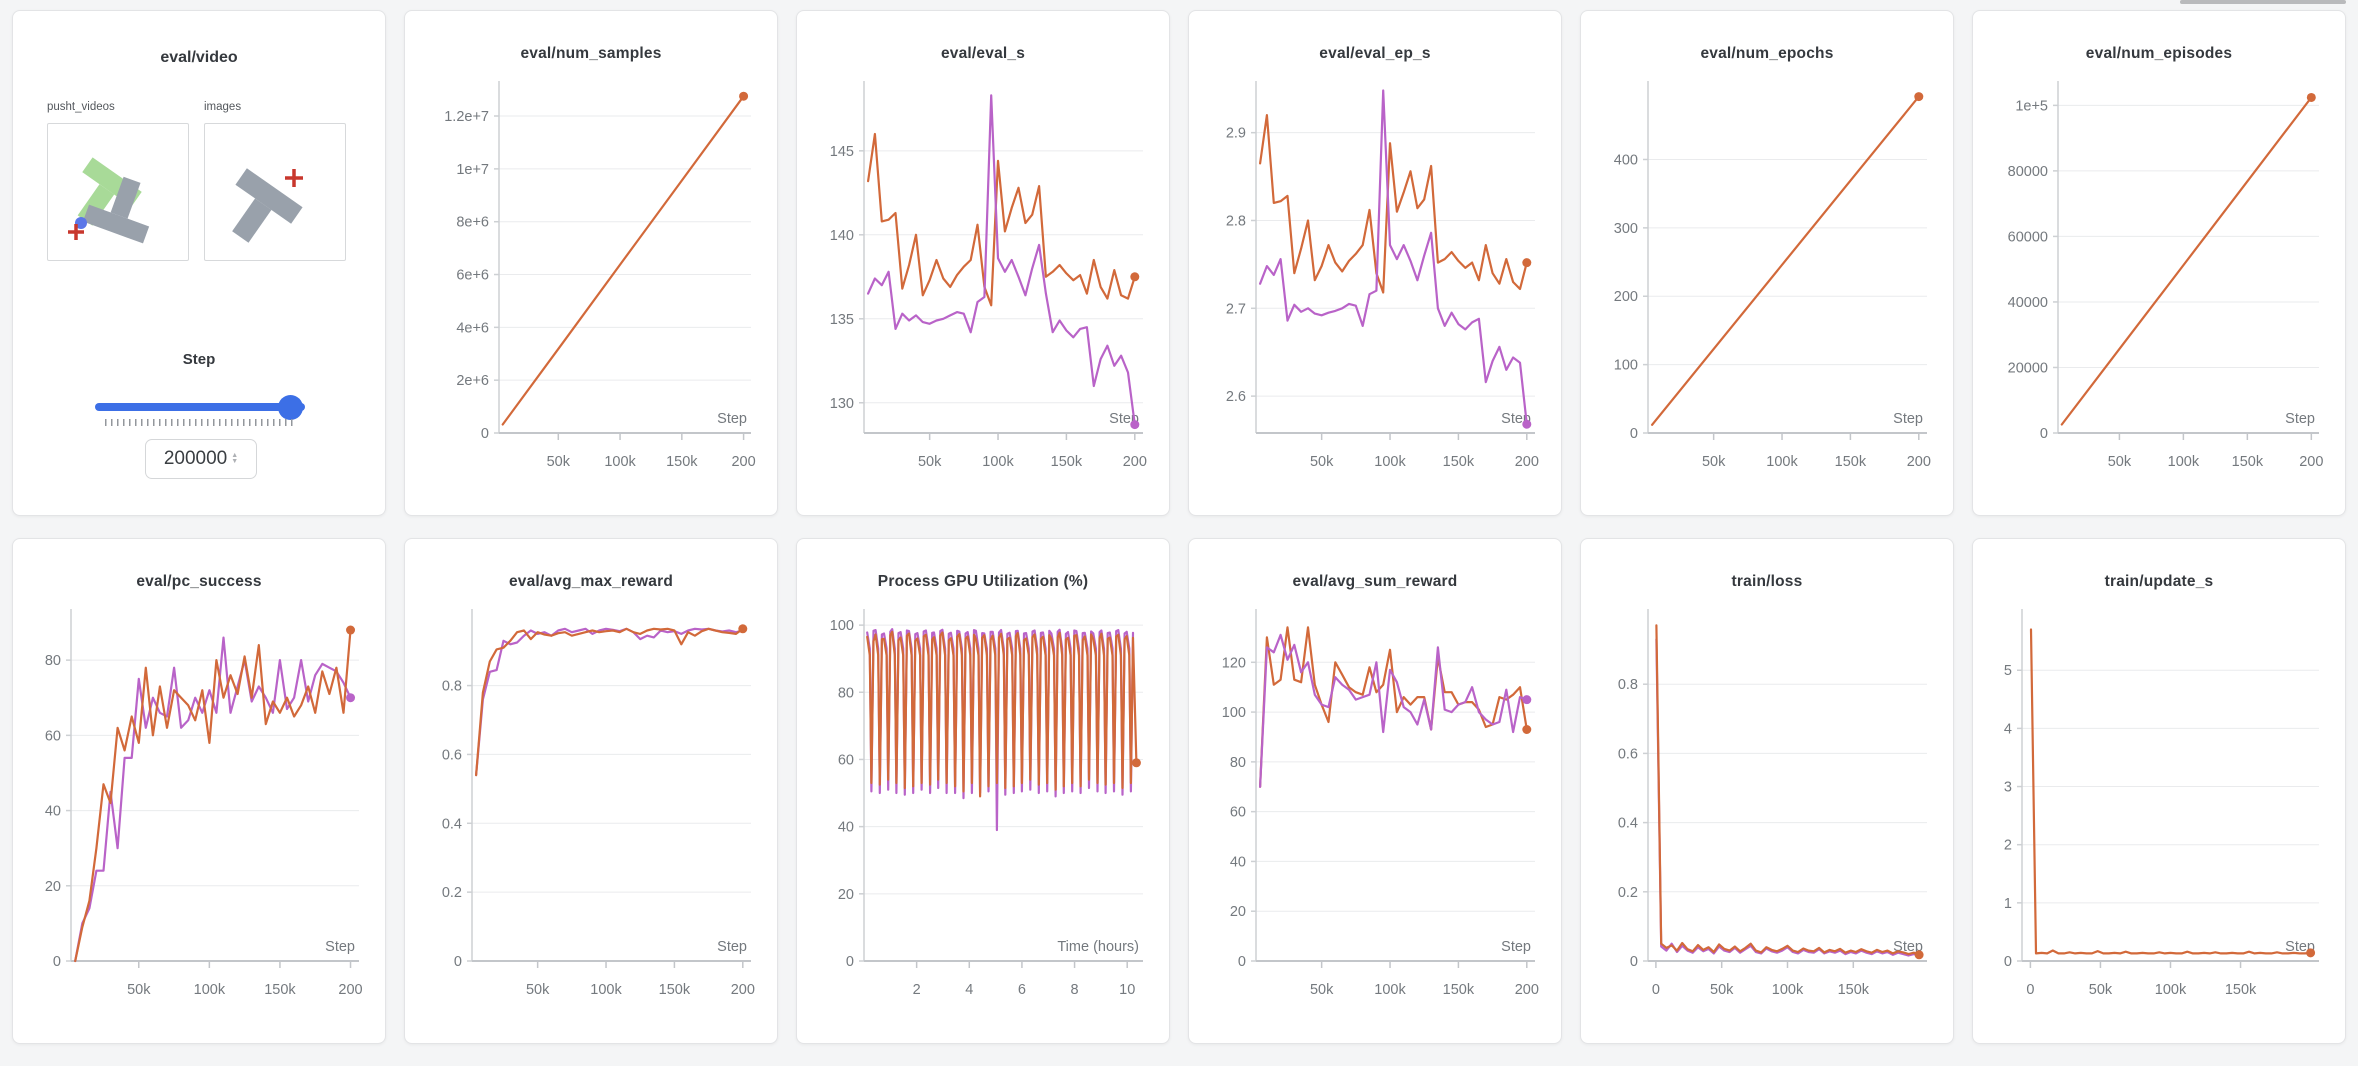 Image resolution: width=2358 pixels, height=1066 pixels. What do you see at coordinates (199, 581) in the screenshot?
I see `chart-title: eval/pc_success` at bounding box center [199, 581].